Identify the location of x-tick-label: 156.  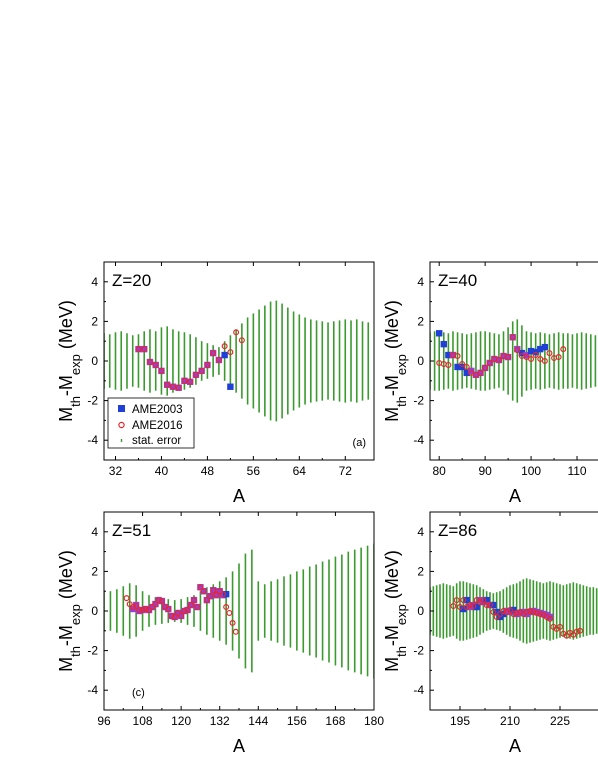
(297, 721).